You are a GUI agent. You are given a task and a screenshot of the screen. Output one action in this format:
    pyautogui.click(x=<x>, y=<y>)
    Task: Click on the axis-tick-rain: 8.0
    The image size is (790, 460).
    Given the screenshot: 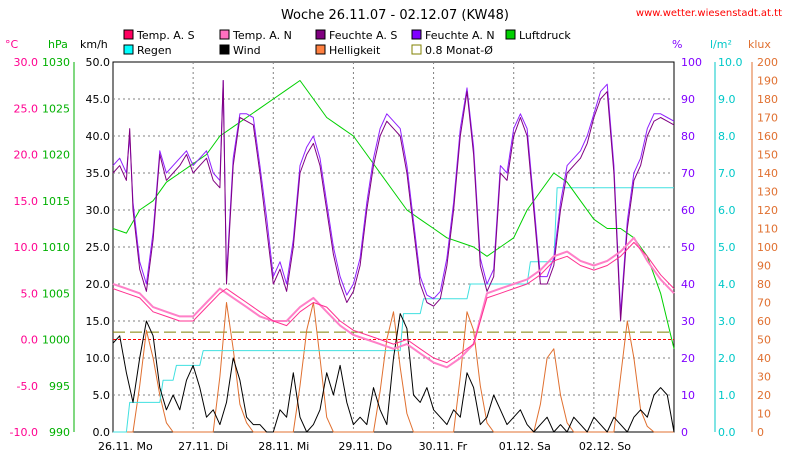 What is the action you would take?
    pyautogui.click(x=727, y=136)
    